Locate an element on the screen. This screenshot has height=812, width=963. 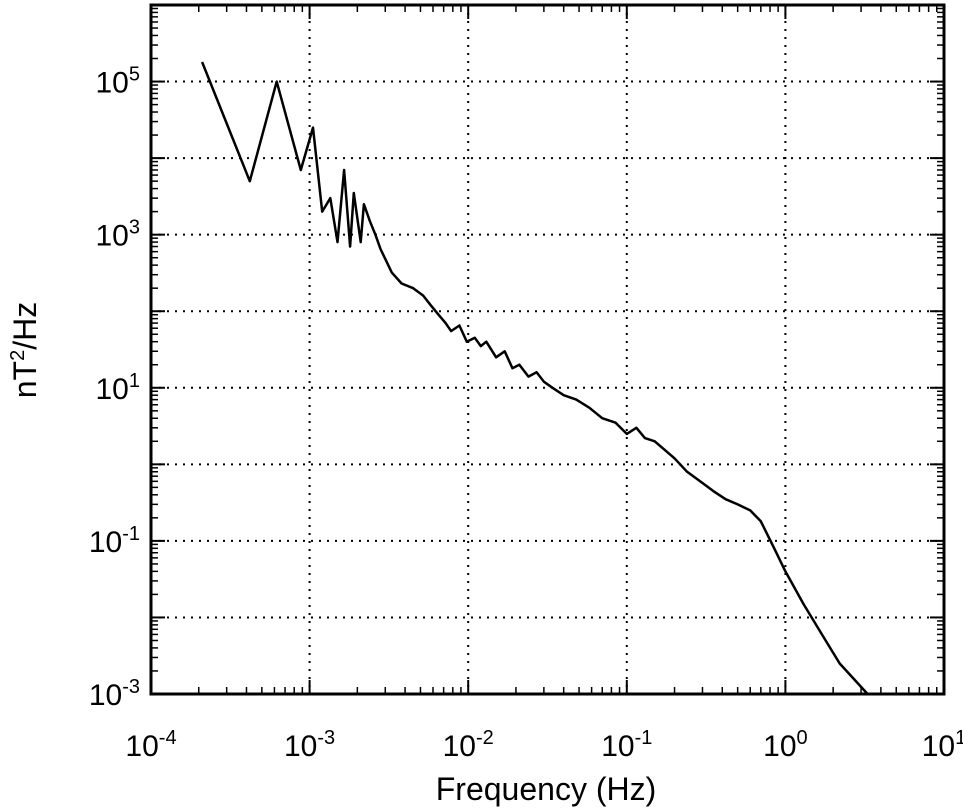
x-tick-labels: 10⁻⁴ 10⁻³ 10⁻² 10⁻¹ 10⁰ 10¹ is located at coordinates (544, 745).